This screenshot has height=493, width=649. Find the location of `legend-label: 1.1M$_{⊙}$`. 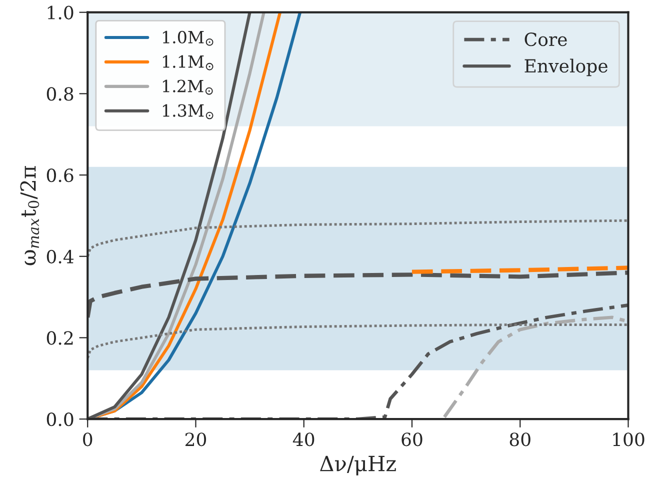

legend-label: 1.1M$_{⊙}$ is located at coordinates (188, 62).